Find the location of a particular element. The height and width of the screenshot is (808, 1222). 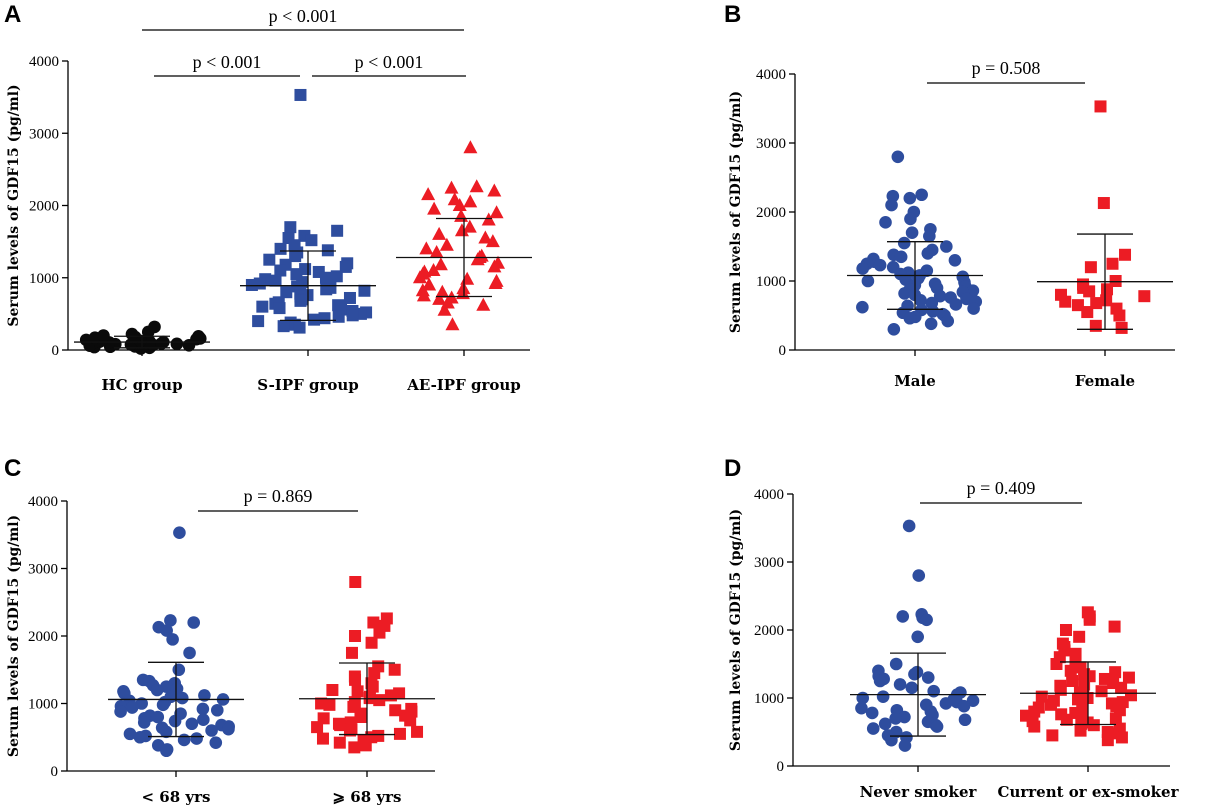

y-tick-label: 1000 is located at coordinates (43, 705).